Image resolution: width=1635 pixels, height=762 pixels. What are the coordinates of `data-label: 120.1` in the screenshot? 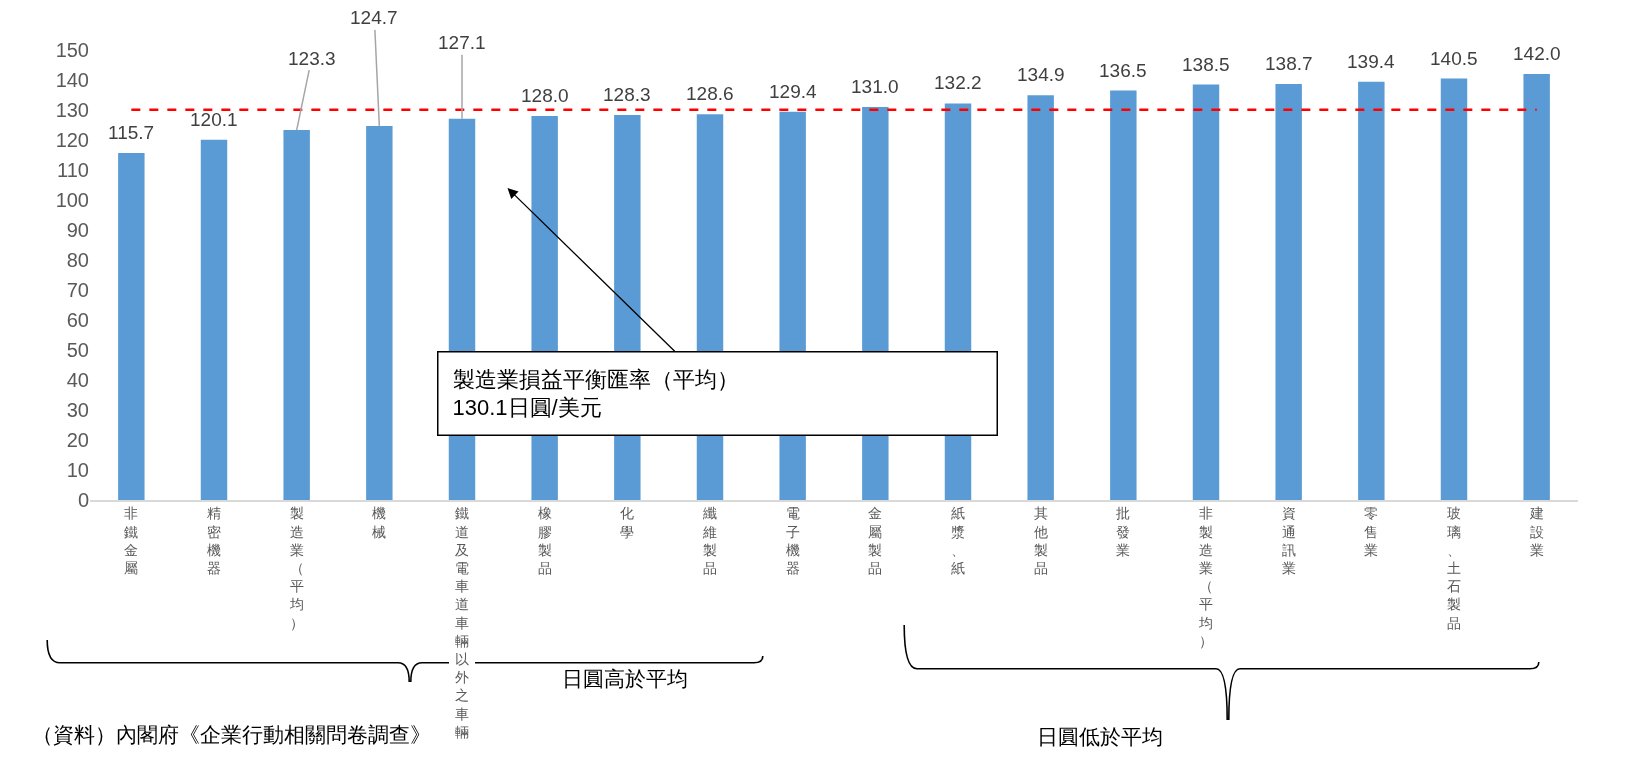 It's located at (214, 119).